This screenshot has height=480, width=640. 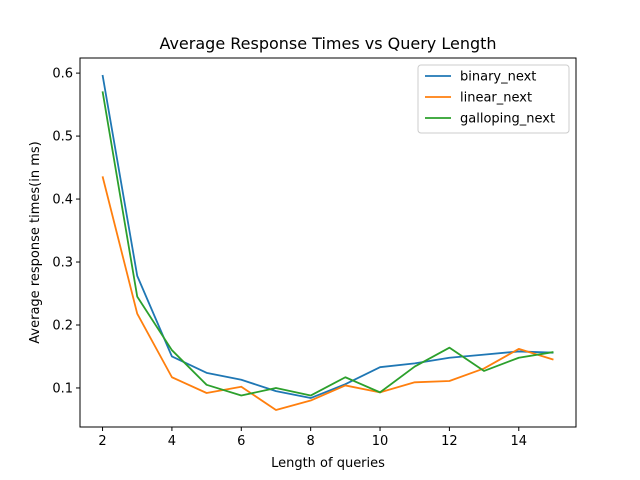 I want to click on legend-label-binary_next: binary_next, so click(x=498, y=77).